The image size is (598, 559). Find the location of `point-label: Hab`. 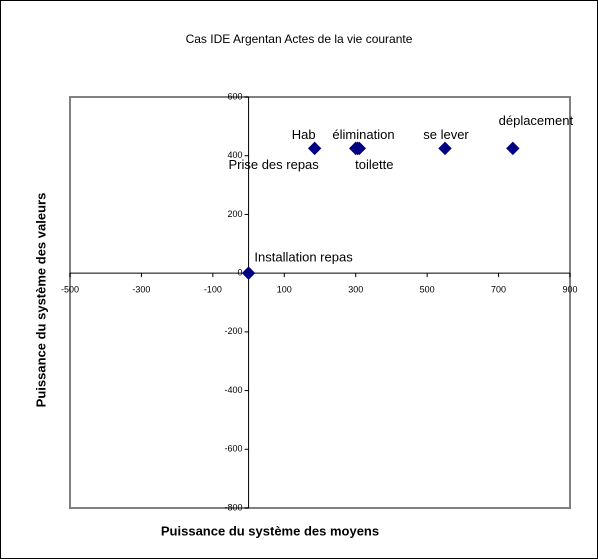

point-label: Hab is located at coordinates (304, 134).